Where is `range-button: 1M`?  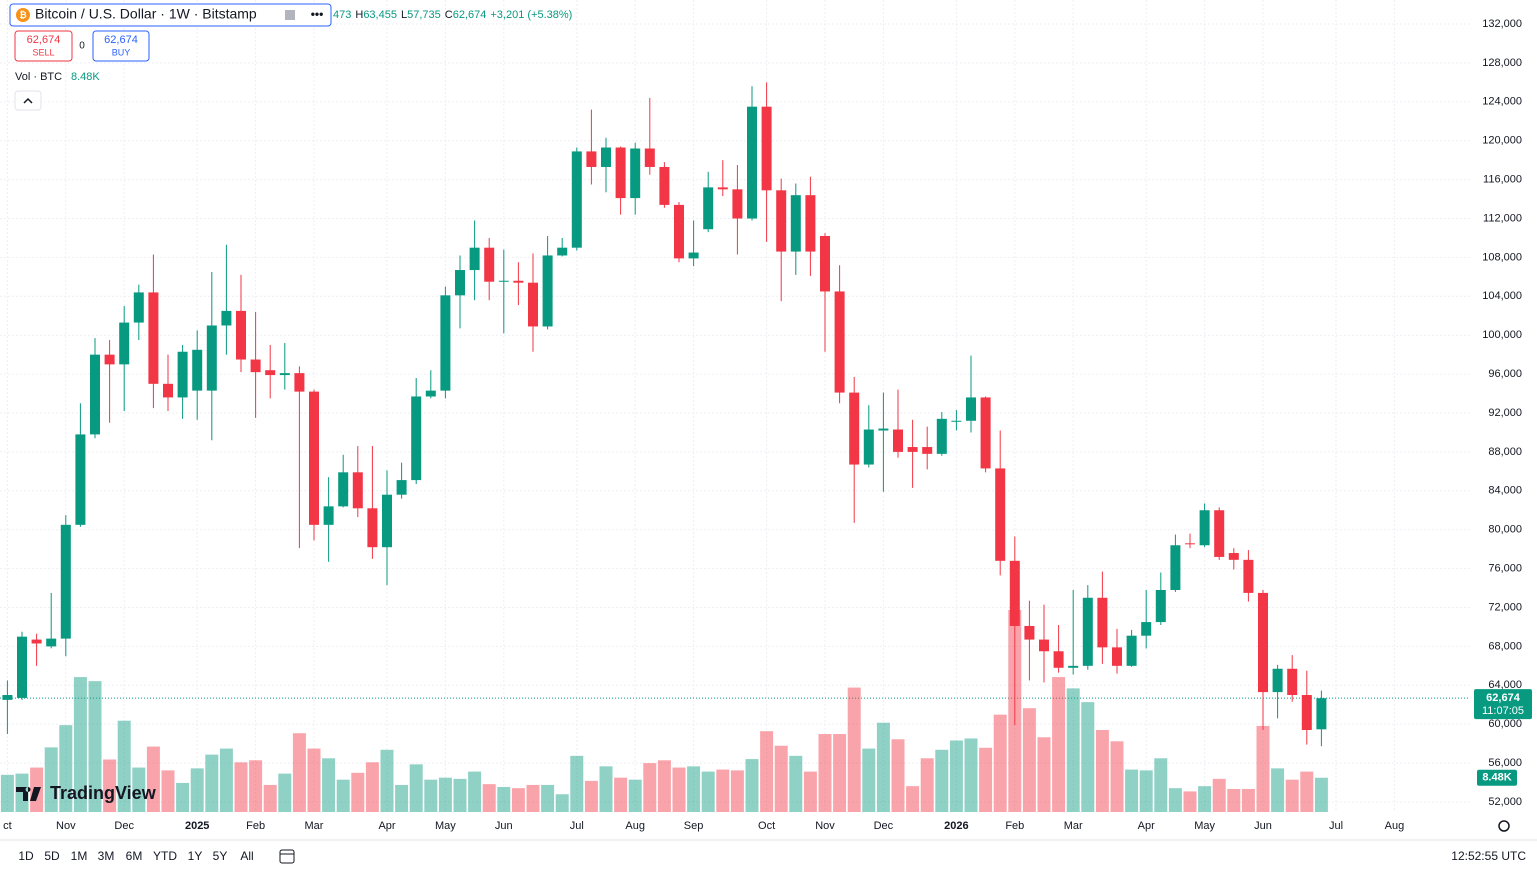 range-button: 1M is located at coordinates (79, 856).